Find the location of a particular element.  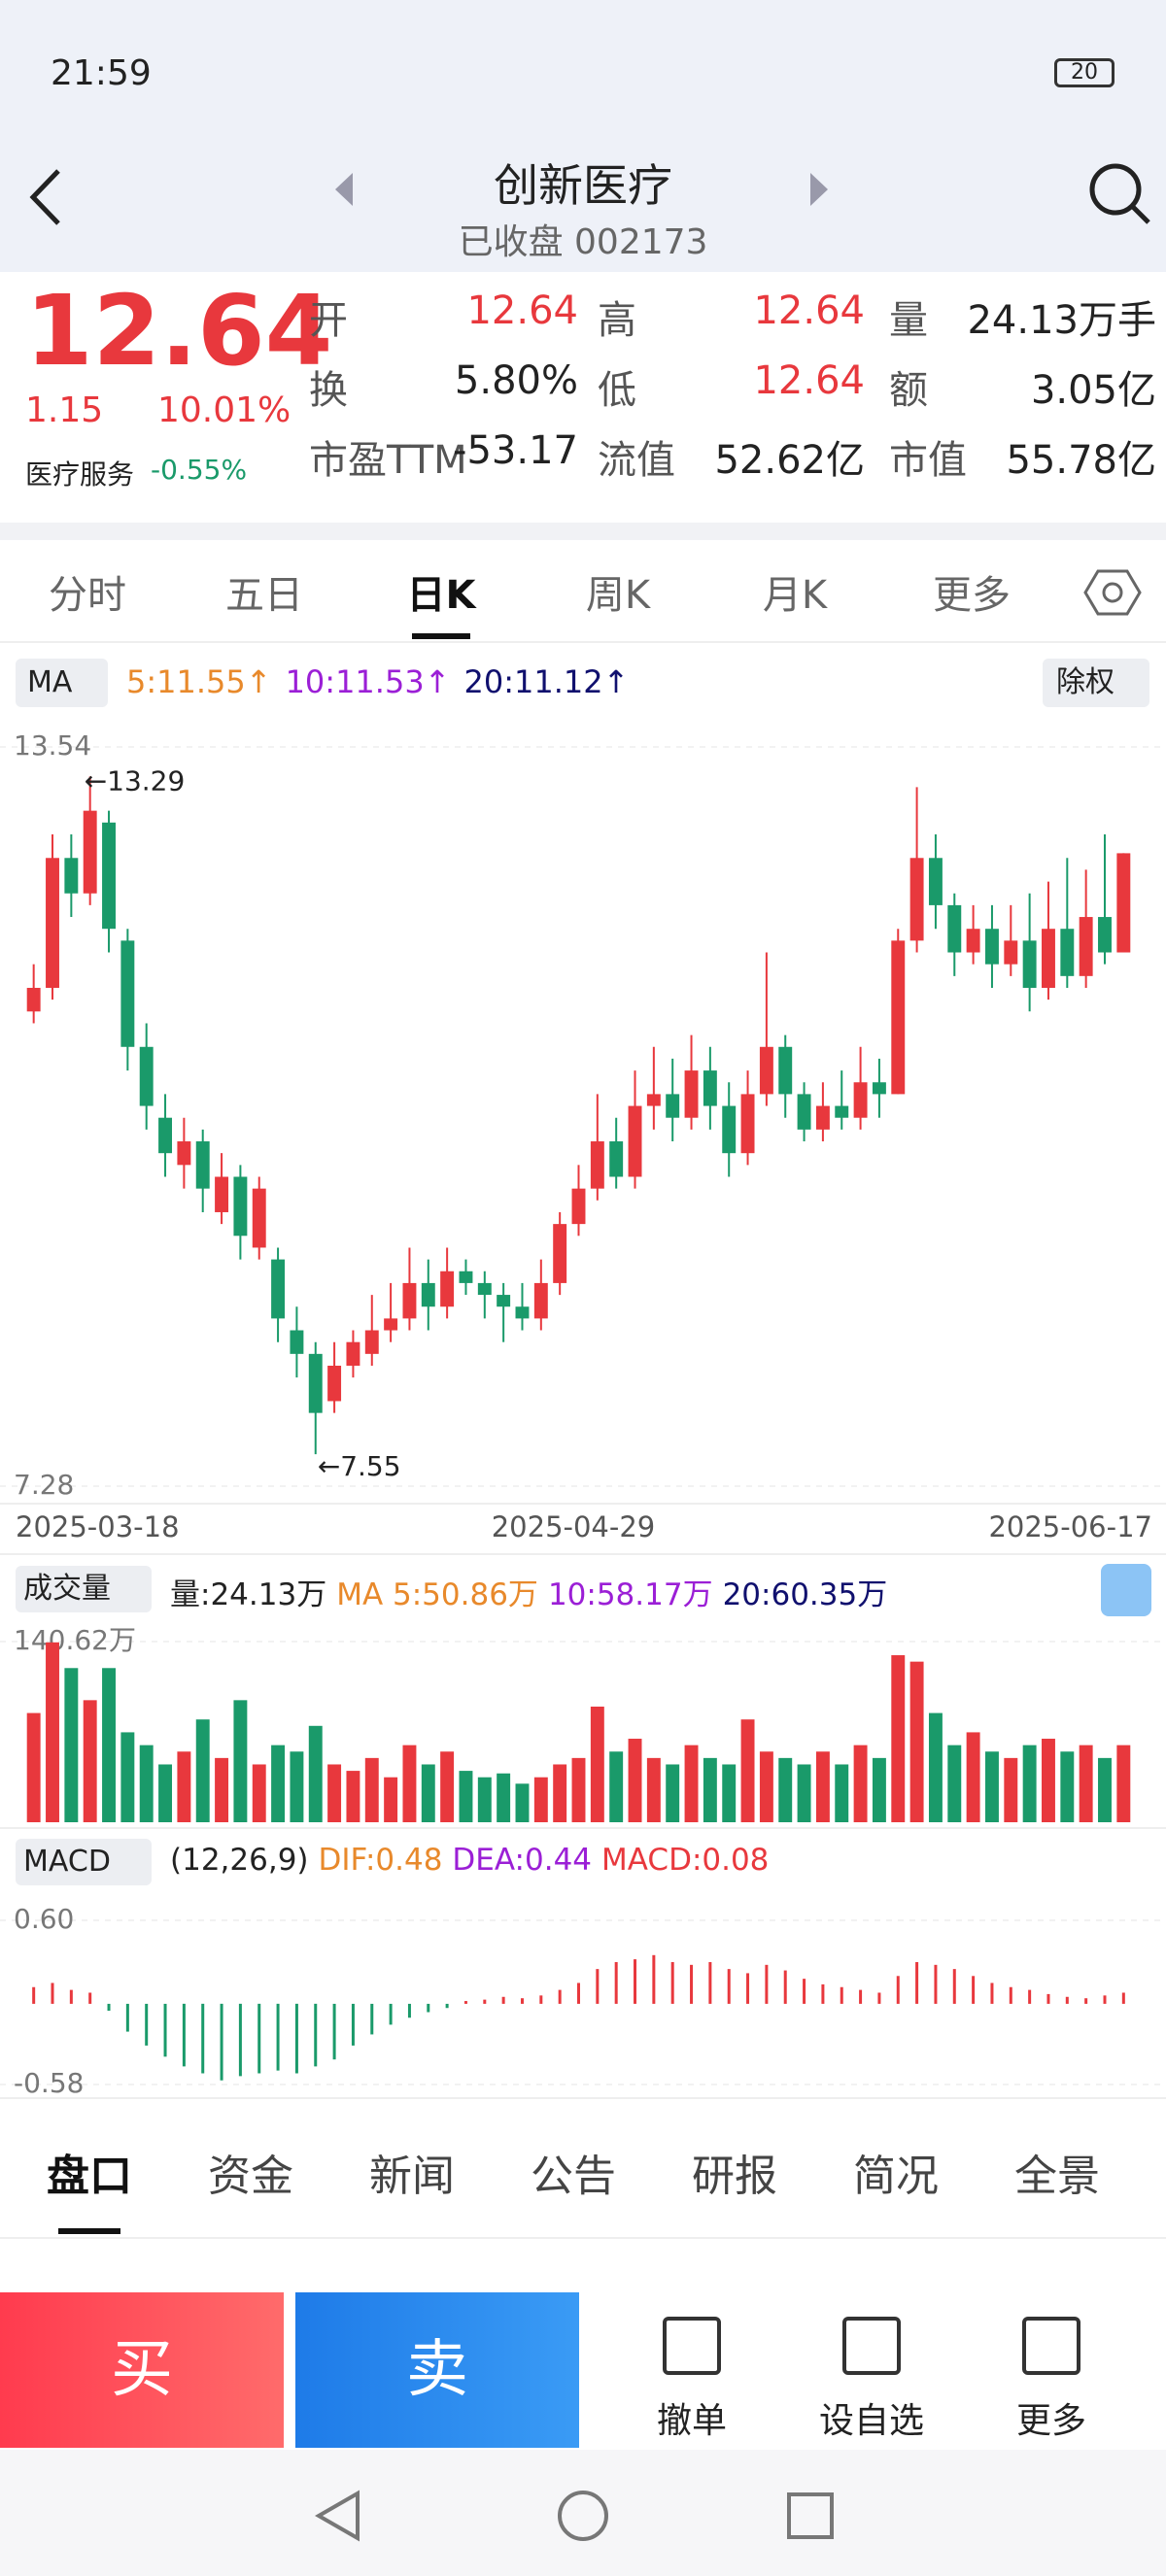

field-label: 开 is located at coordinates (328, 320).